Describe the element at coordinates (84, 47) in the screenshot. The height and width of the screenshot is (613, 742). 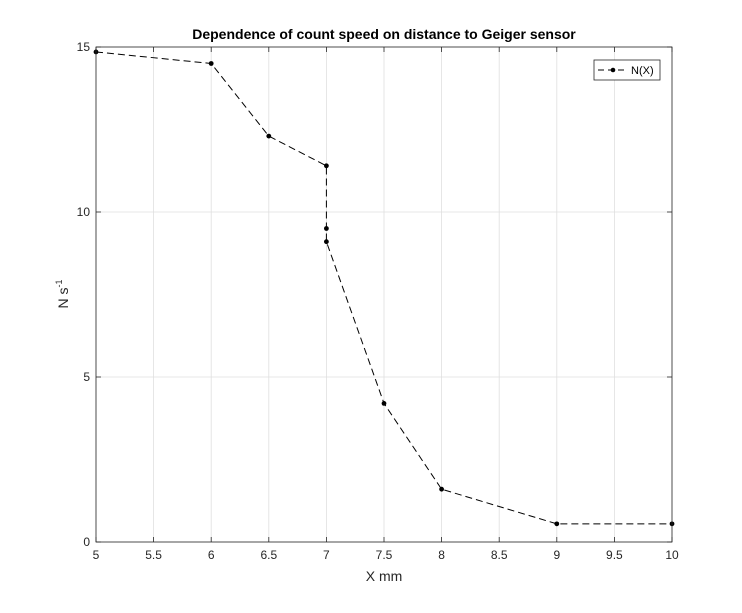
I see `y-tick-label: 15` at that location.